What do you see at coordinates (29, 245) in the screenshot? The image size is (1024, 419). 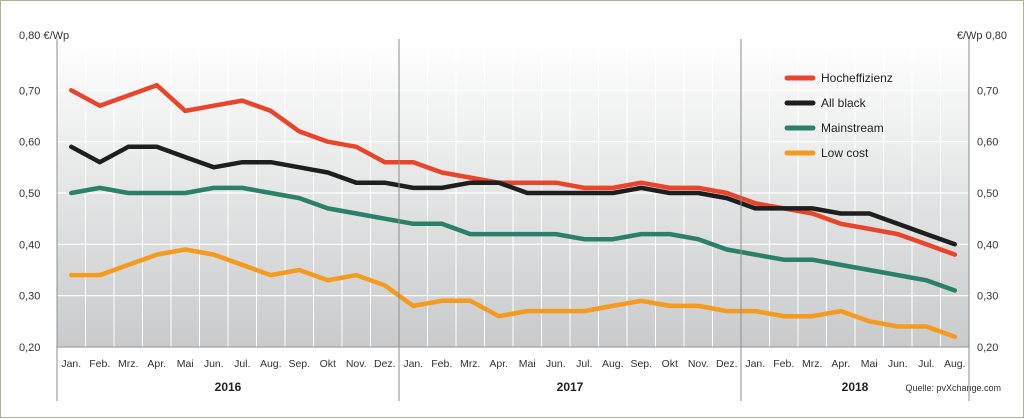 I see `y-tick-left: 0,40` at bounding box center [29, 245].